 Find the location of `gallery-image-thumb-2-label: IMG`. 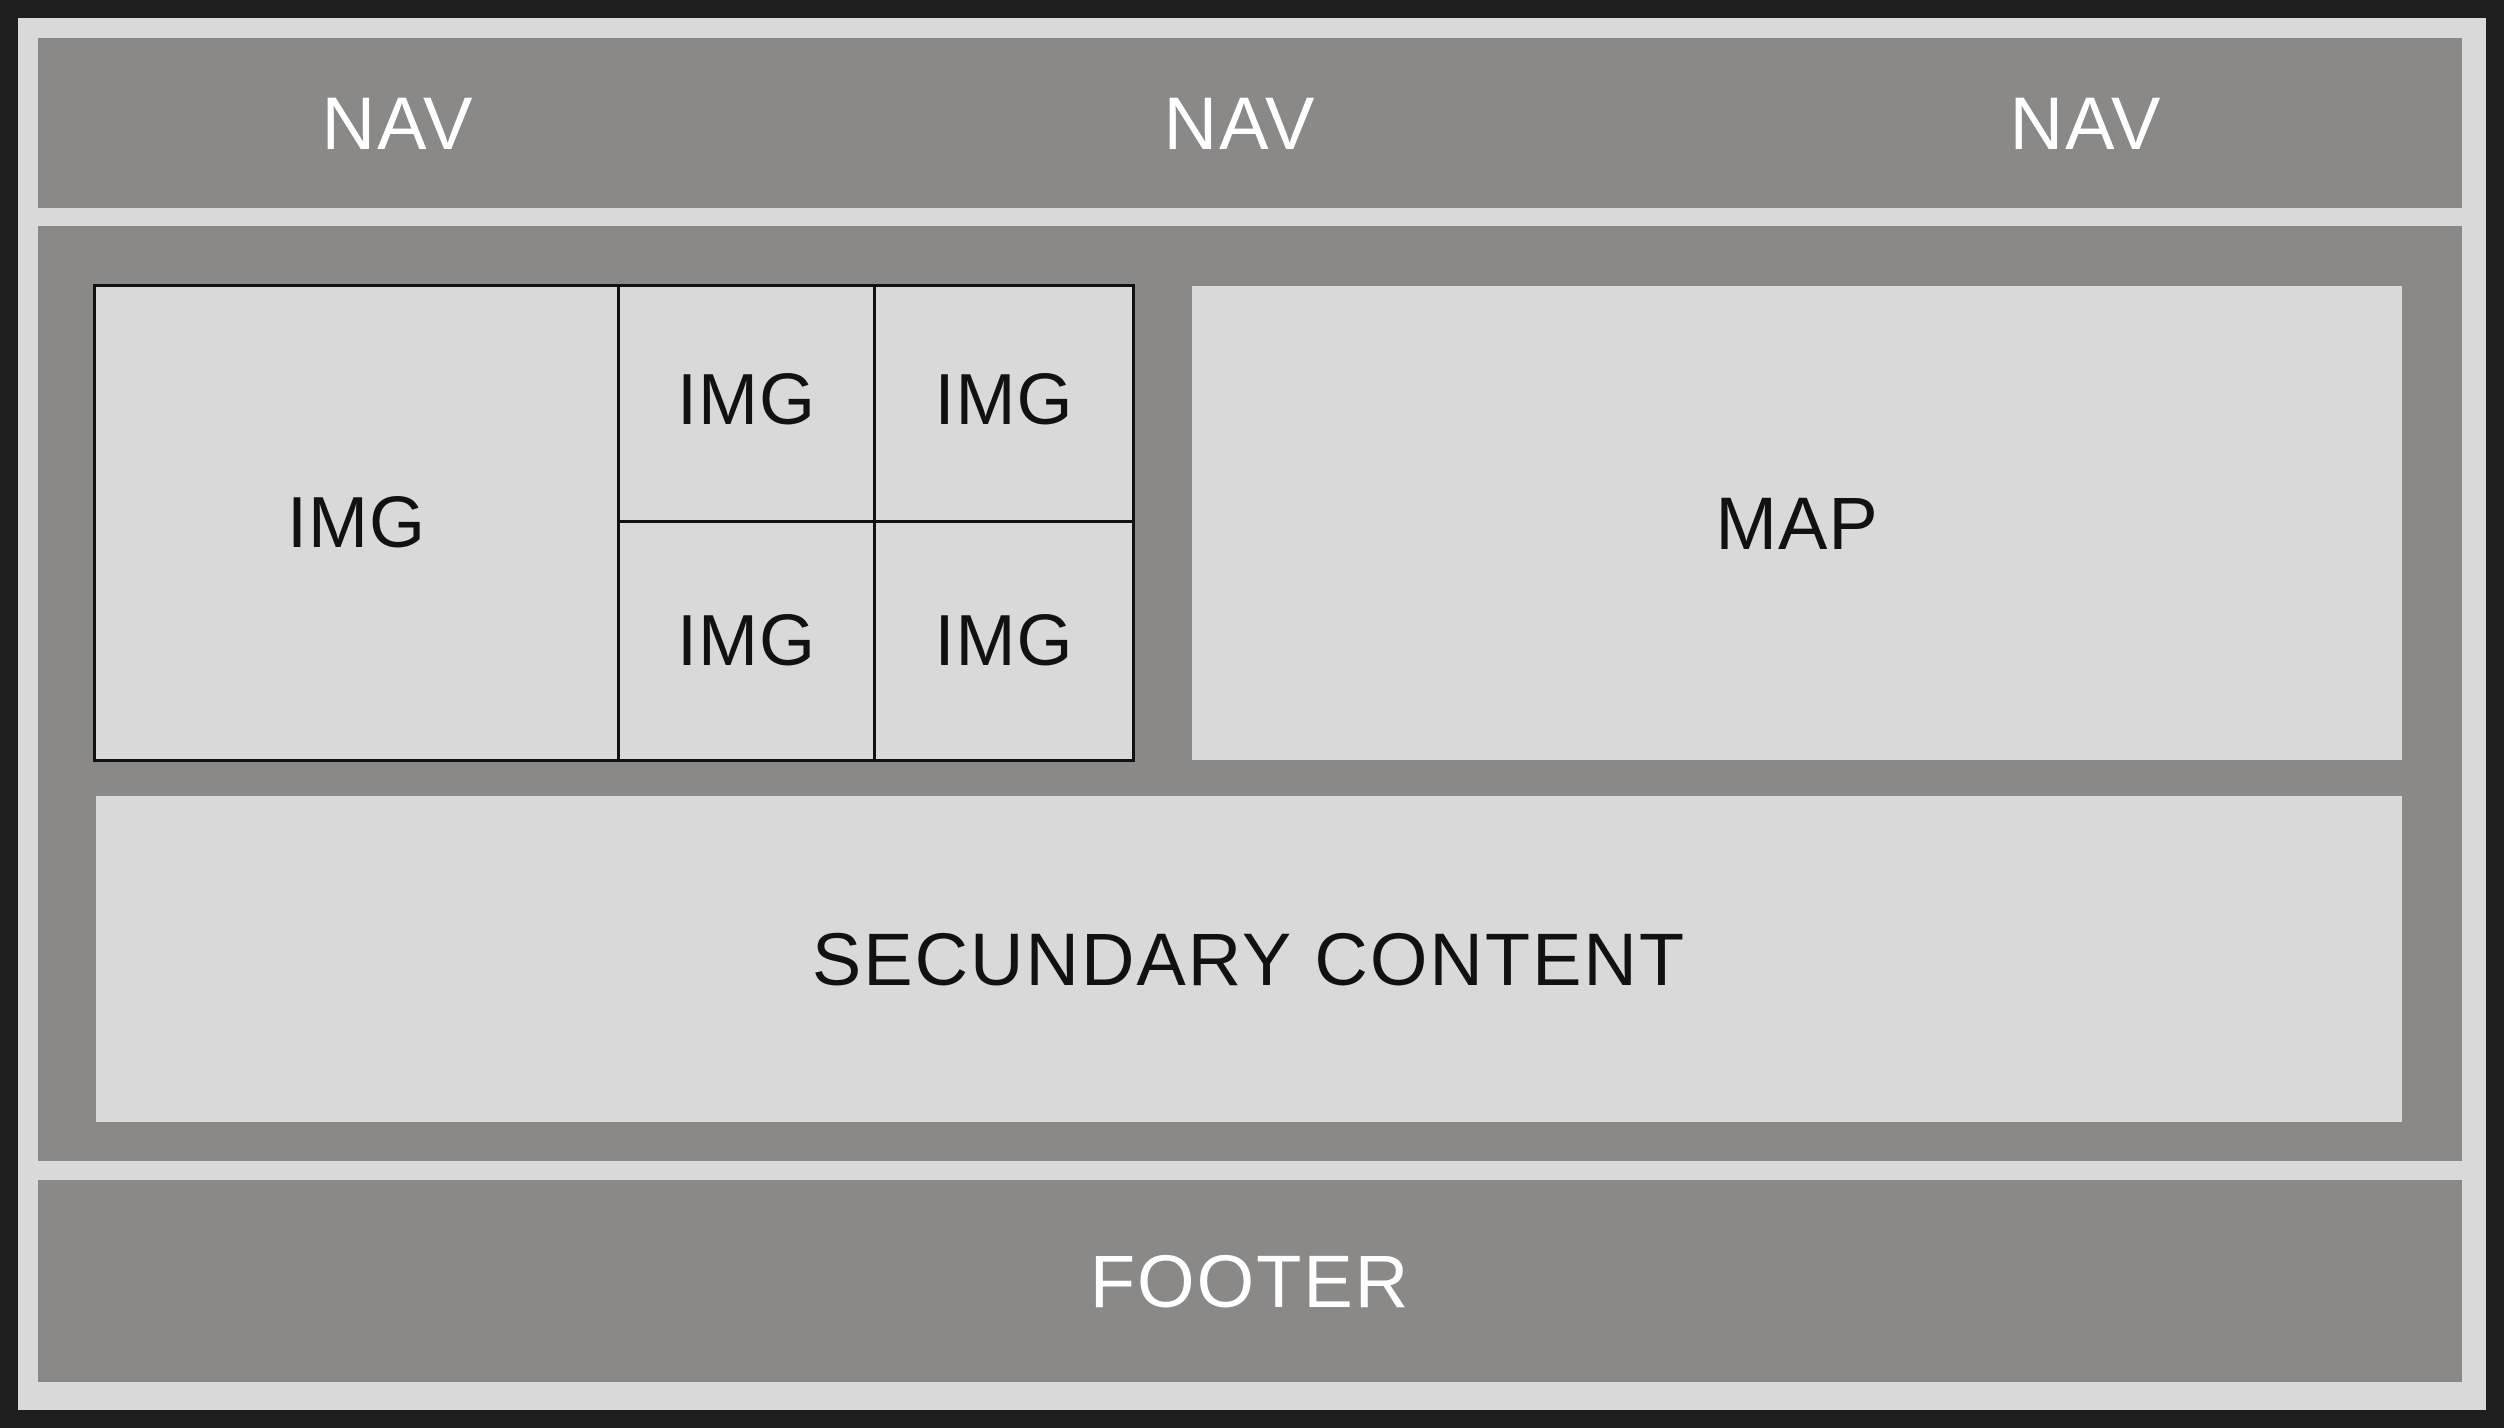

gallery-image-thumb-2-label: IMG is located at coordinates (1004, 399).